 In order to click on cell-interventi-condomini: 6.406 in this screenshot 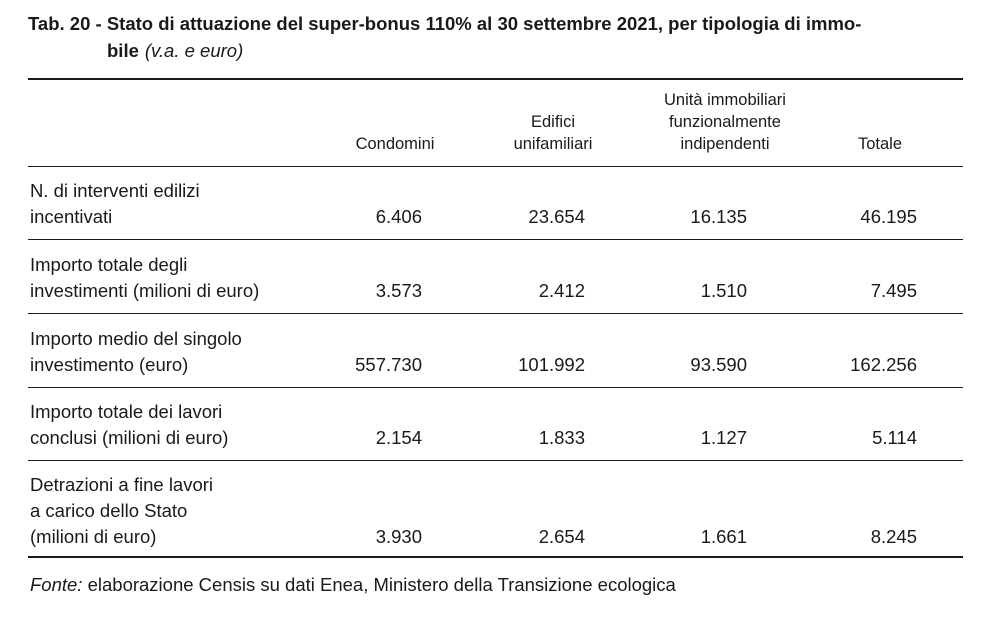, I will do `click(398, 216)`.